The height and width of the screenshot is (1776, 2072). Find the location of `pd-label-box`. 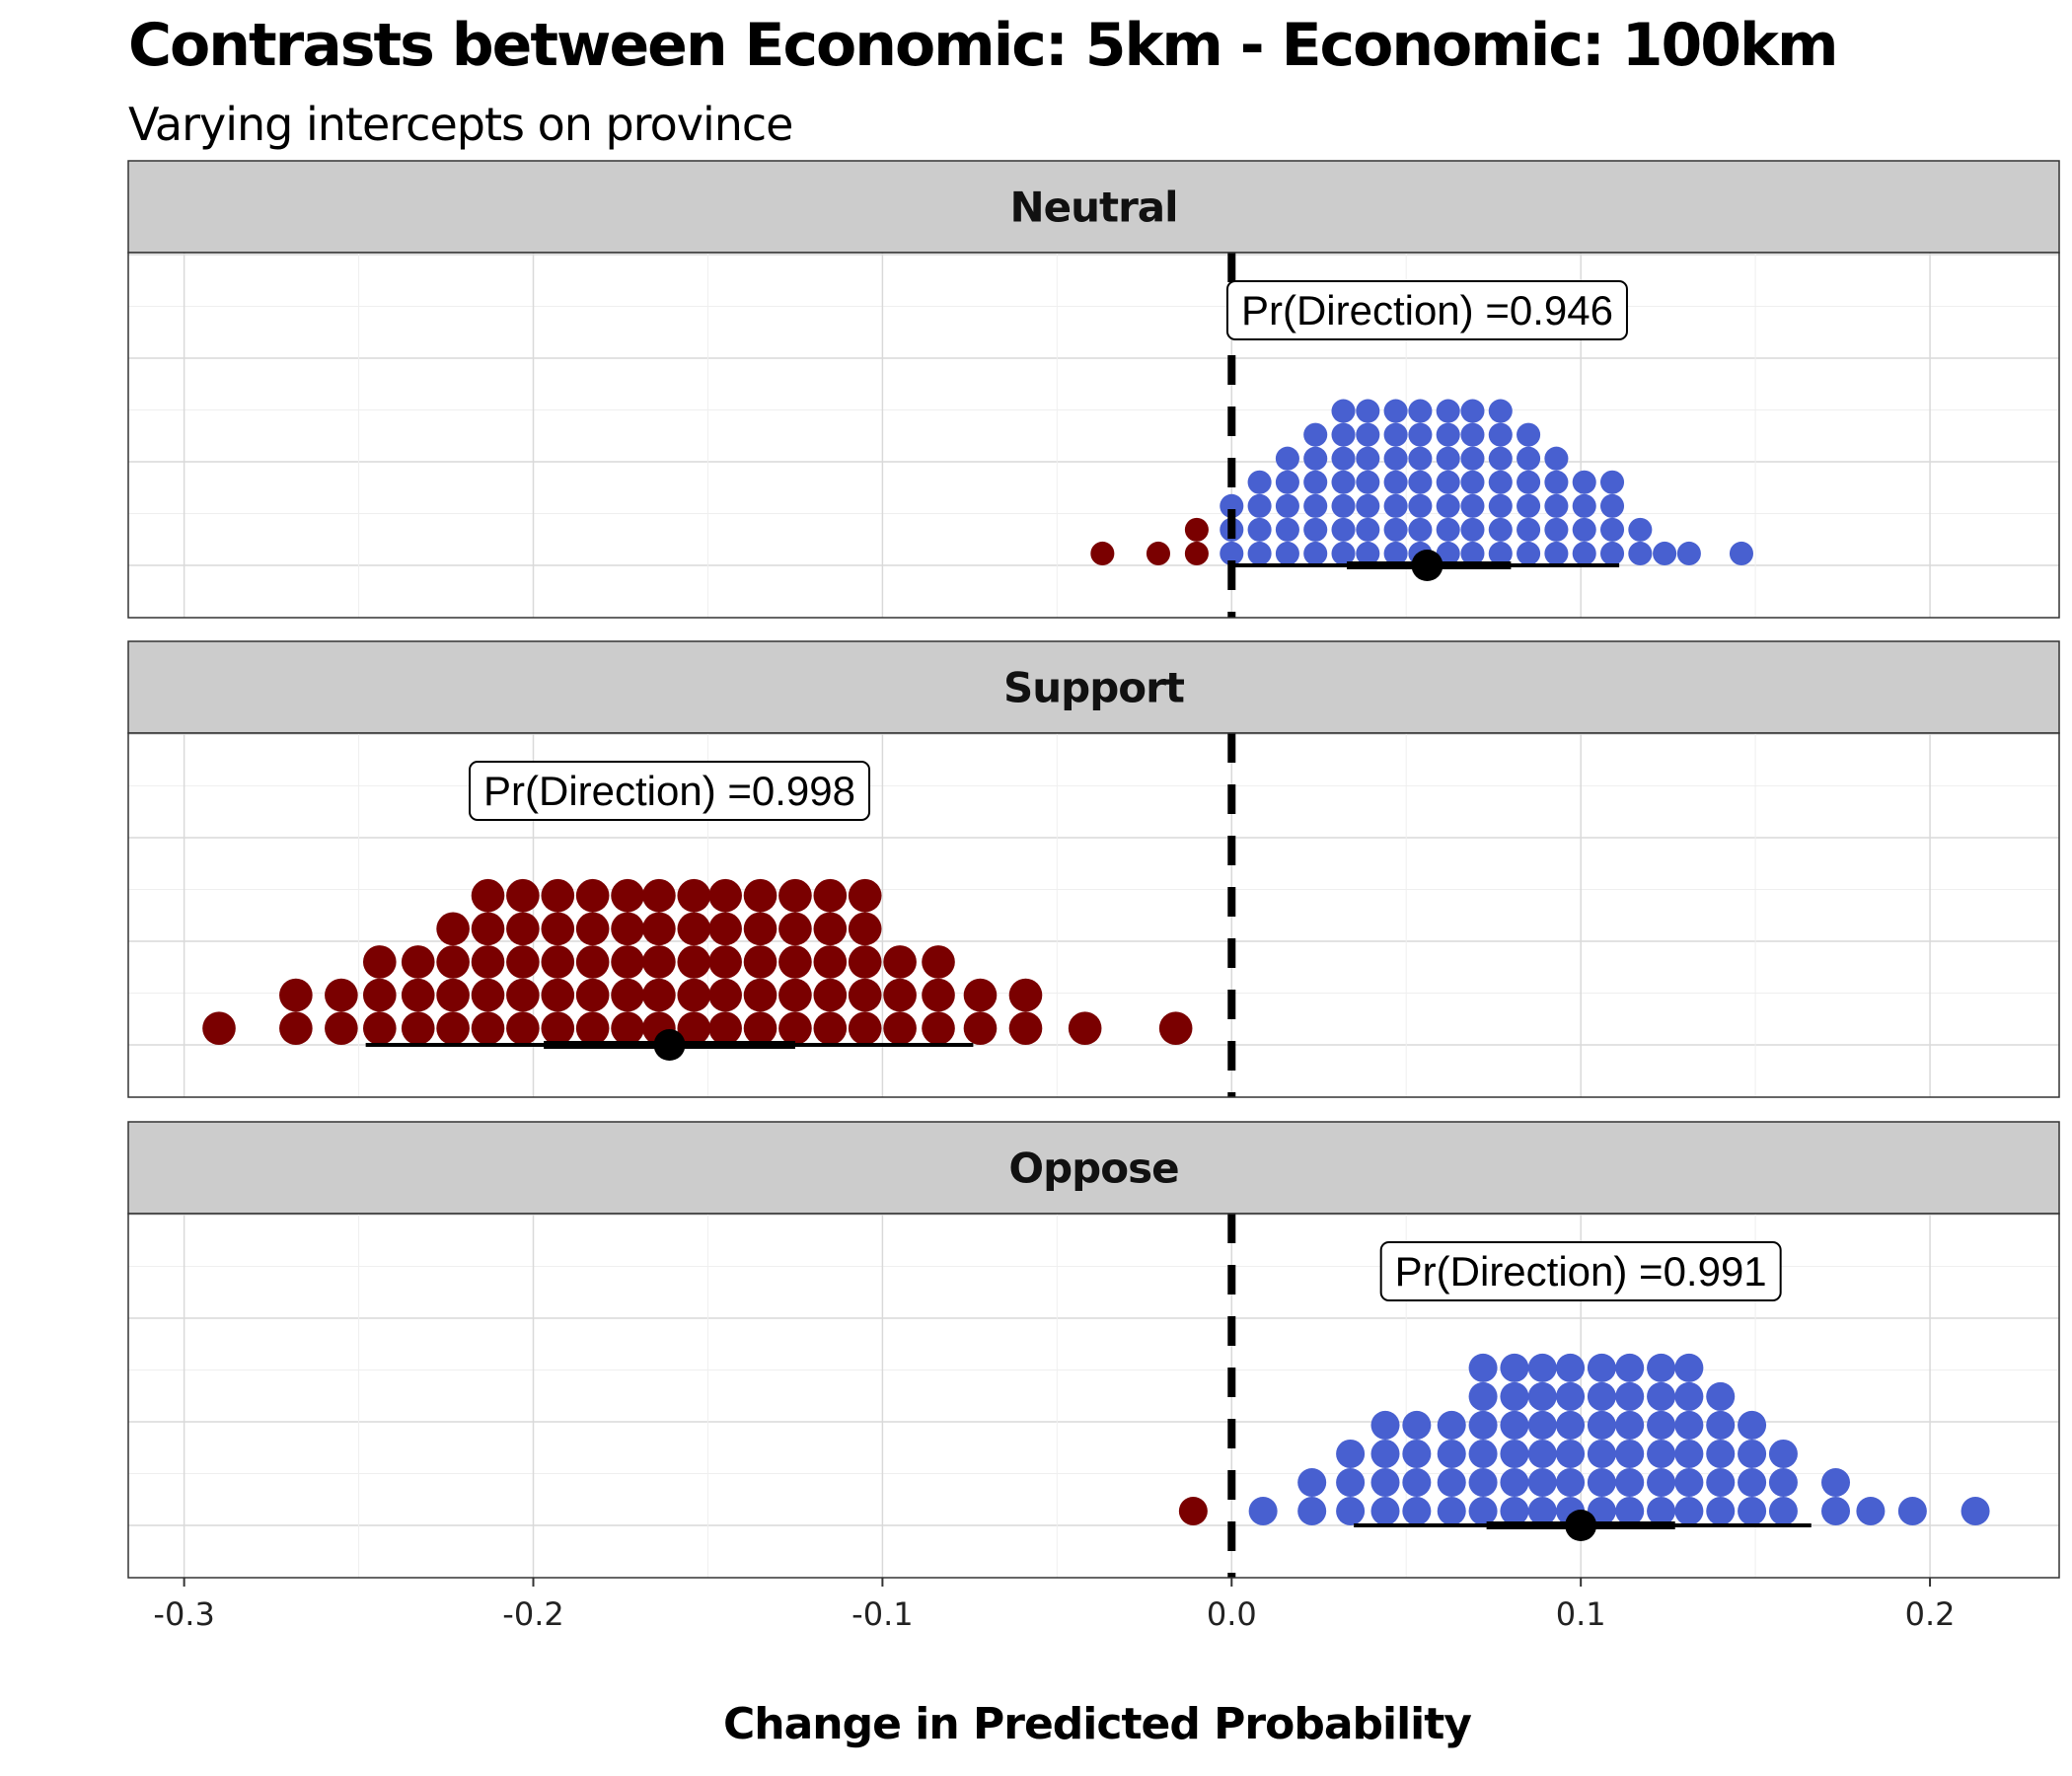

pd-label-box is located at coordinates (670, 791).